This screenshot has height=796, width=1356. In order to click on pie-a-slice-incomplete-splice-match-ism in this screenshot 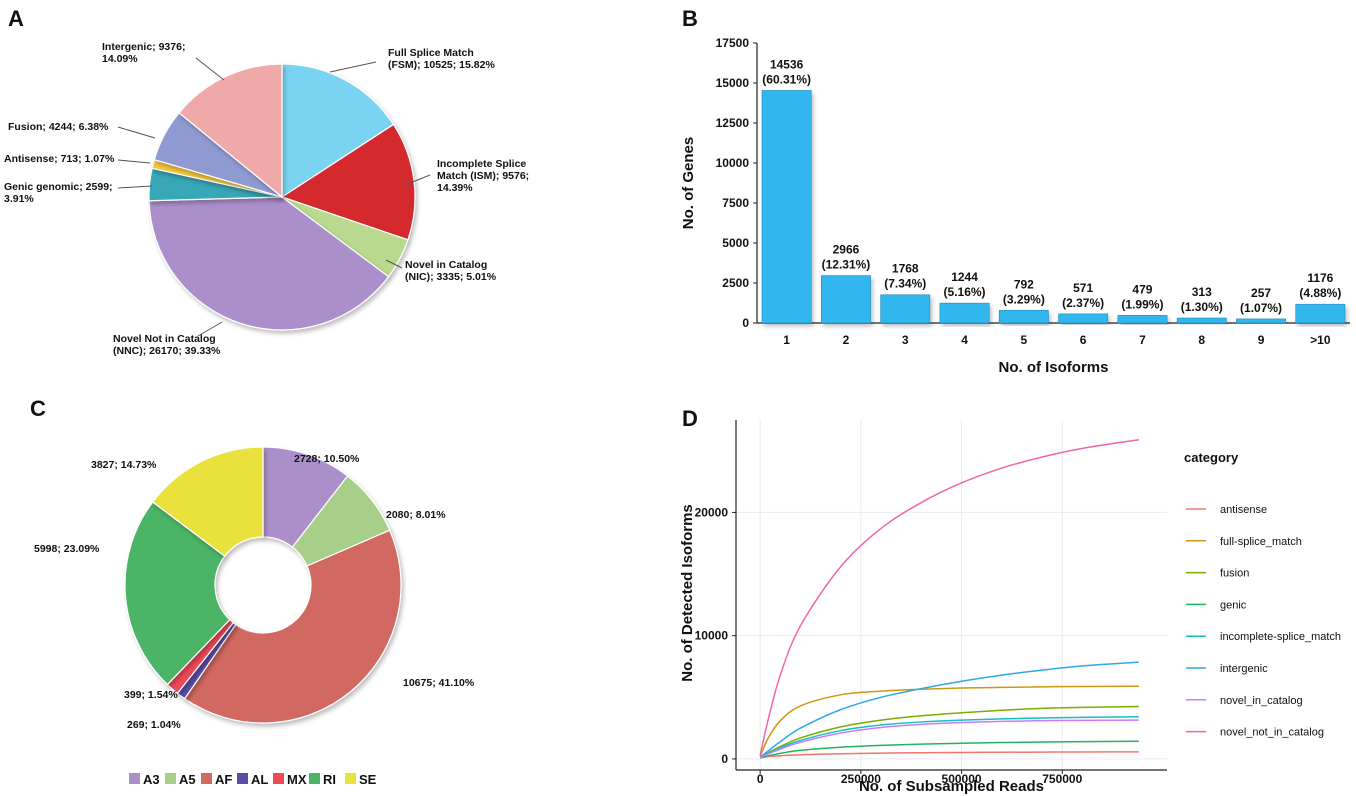, I will do `click(348, 182)`.